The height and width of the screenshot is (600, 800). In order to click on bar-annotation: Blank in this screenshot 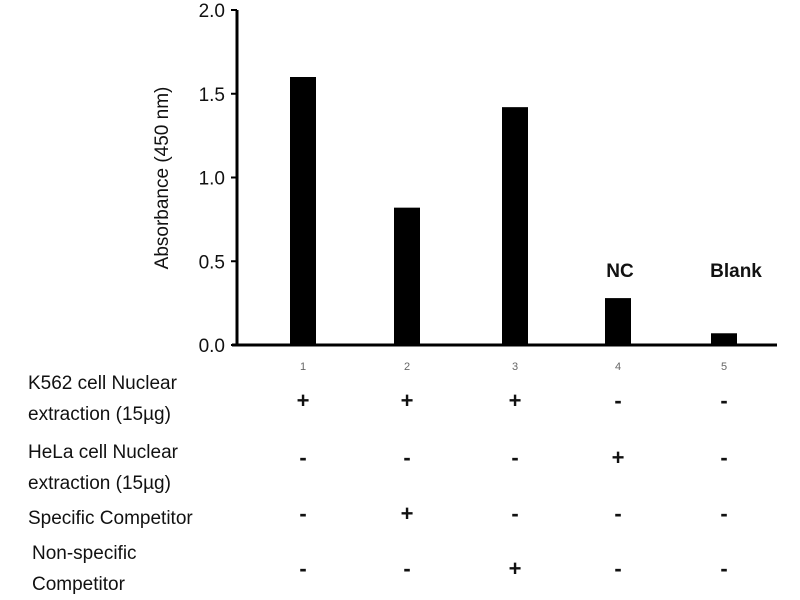, I will do `click(736, 271)`.